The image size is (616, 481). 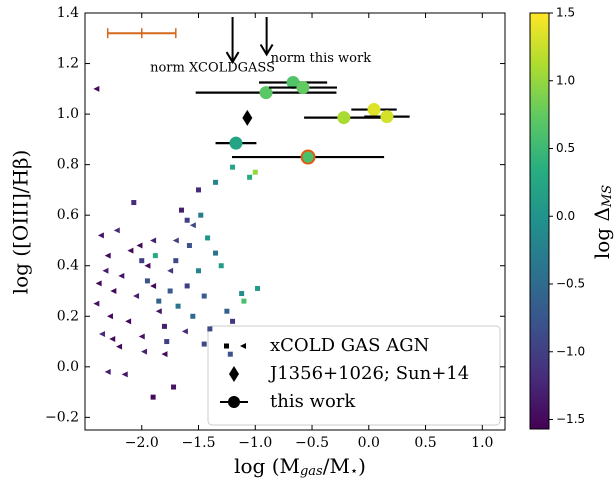 I want to click on x-tick-label: −1.5, so click(x=199, y=443).